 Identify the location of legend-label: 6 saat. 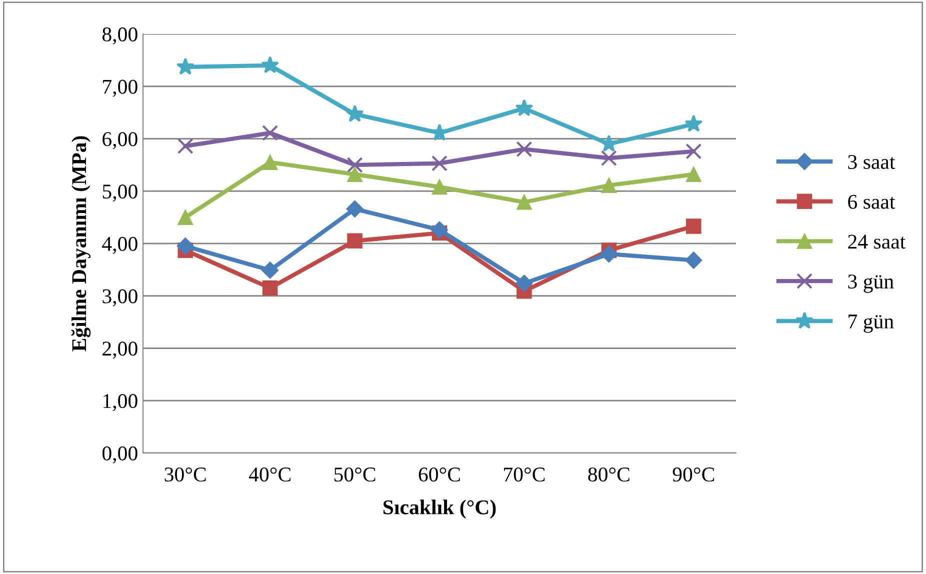
(872, 201).